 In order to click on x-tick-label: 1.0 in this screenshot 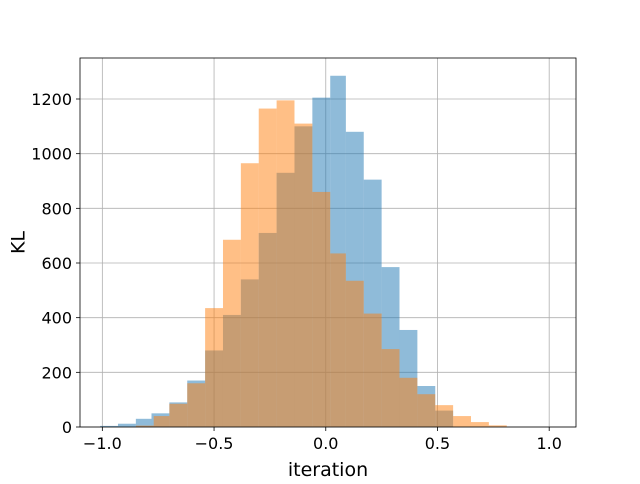, I will do `click(548, 443)`.